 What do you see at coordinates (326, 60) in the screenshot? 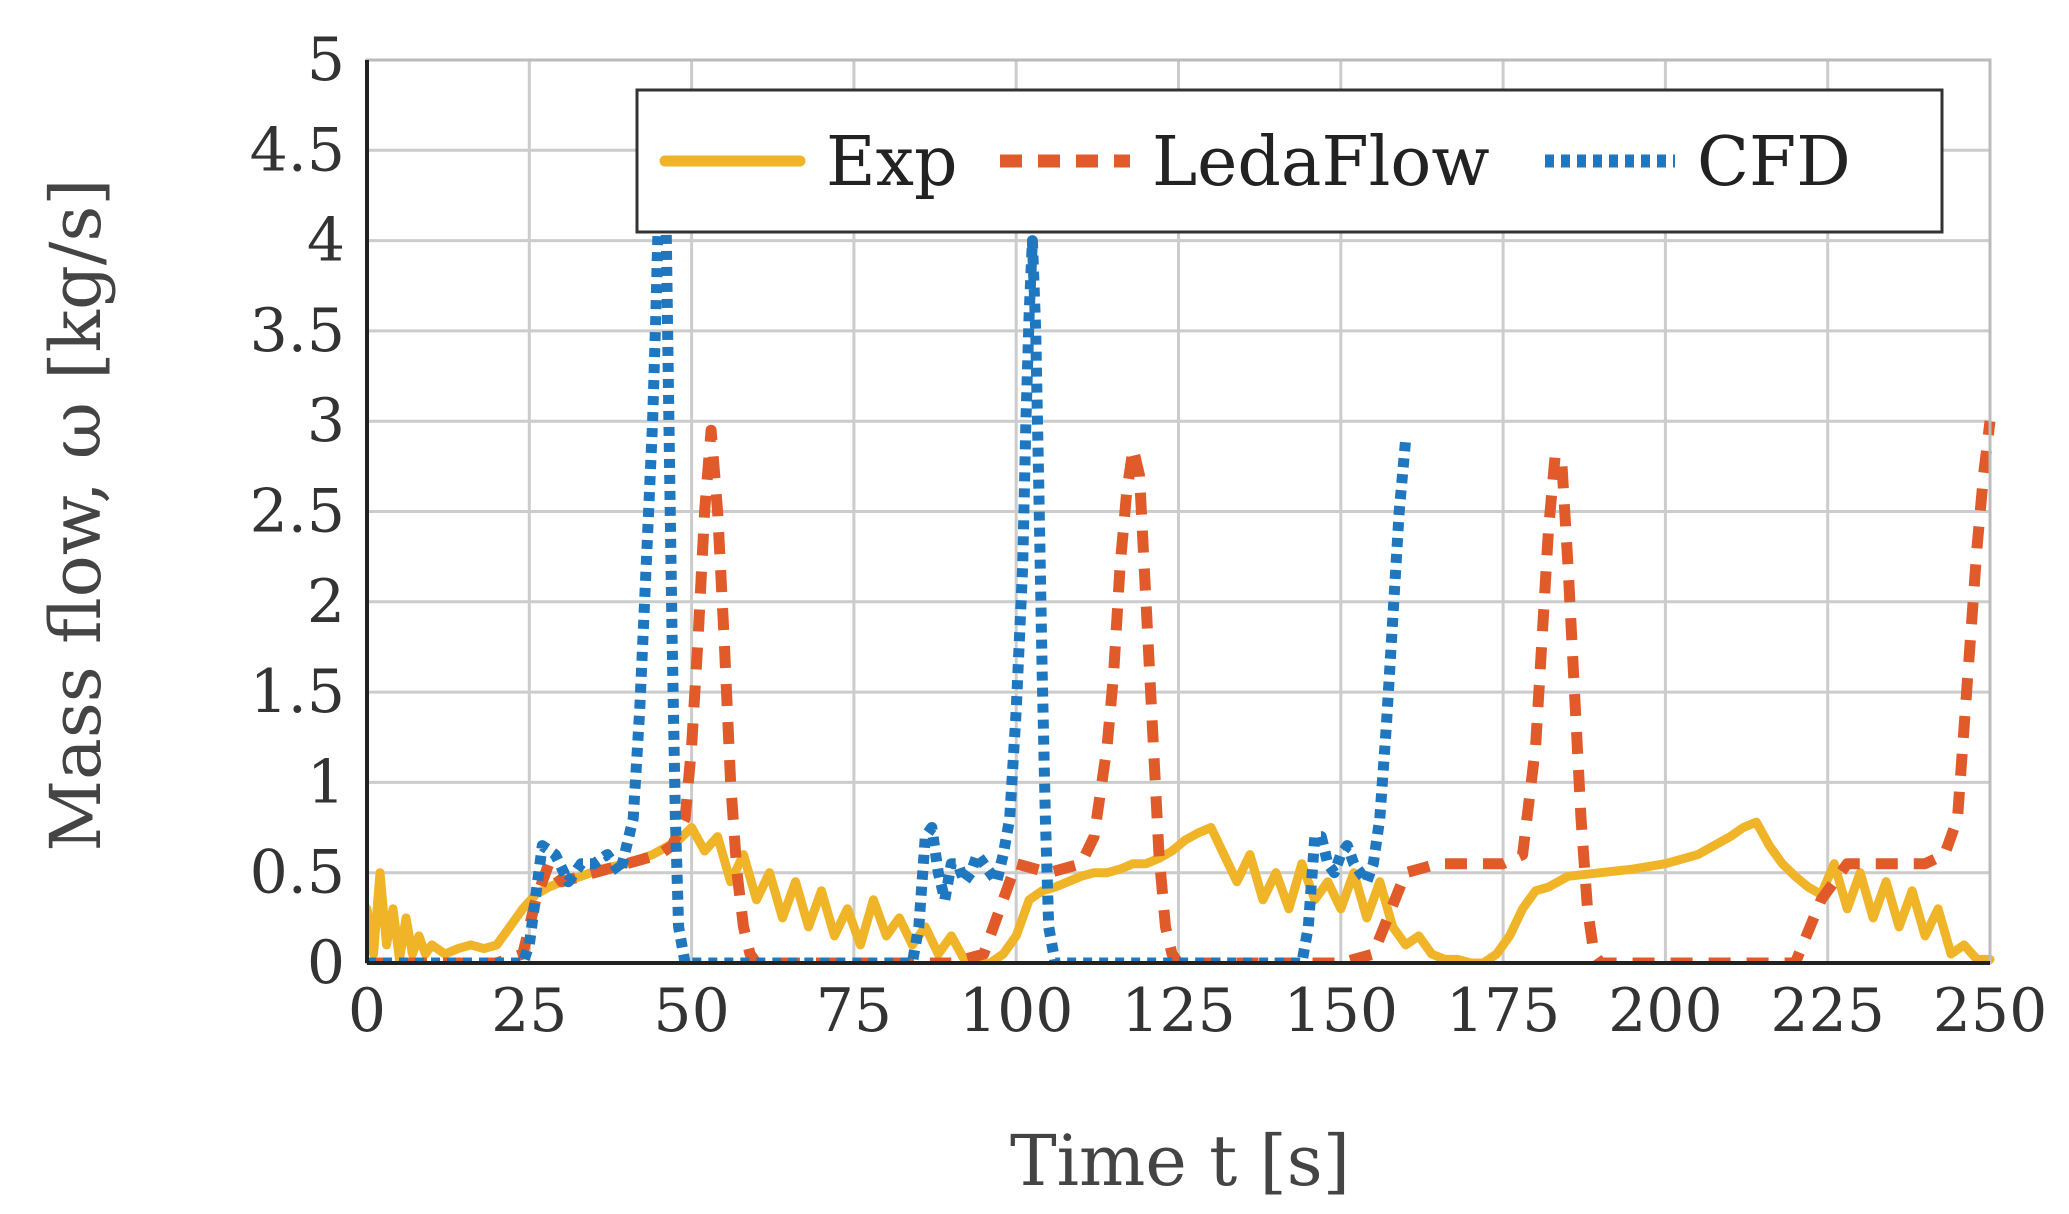
I see `y-tick-label: 5` at bounding box center [326, 60].